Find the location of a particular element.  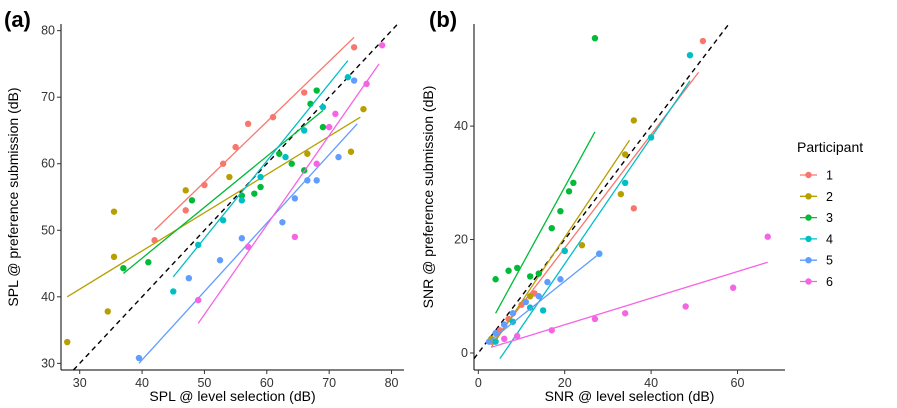

y-tick-label: 50 is located at coordinates (48, 230).